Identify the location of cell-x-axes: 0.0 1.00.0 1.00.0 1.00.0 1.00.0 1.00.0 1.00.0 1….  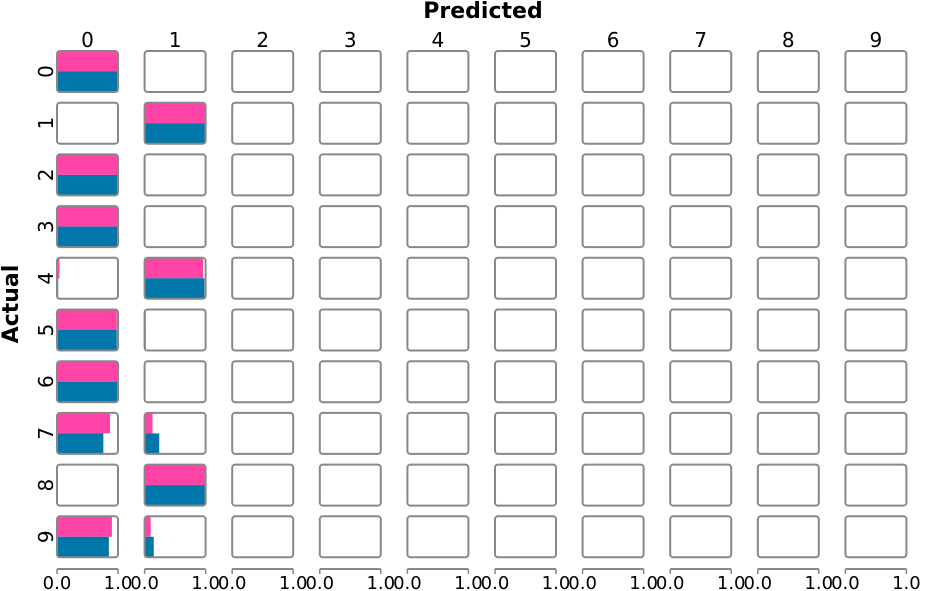
(482, 579).